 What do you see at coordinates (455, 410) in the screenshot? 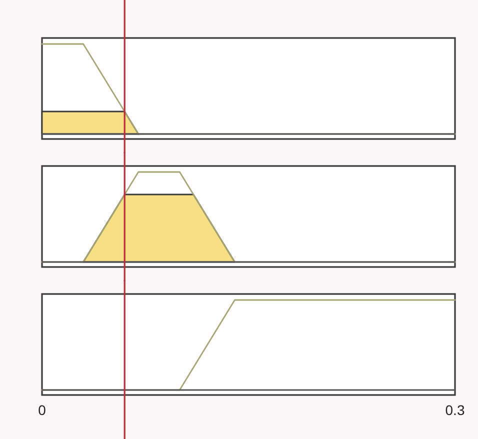
I see `x-tick-label: 0.3` at bounding box center [455, 410].